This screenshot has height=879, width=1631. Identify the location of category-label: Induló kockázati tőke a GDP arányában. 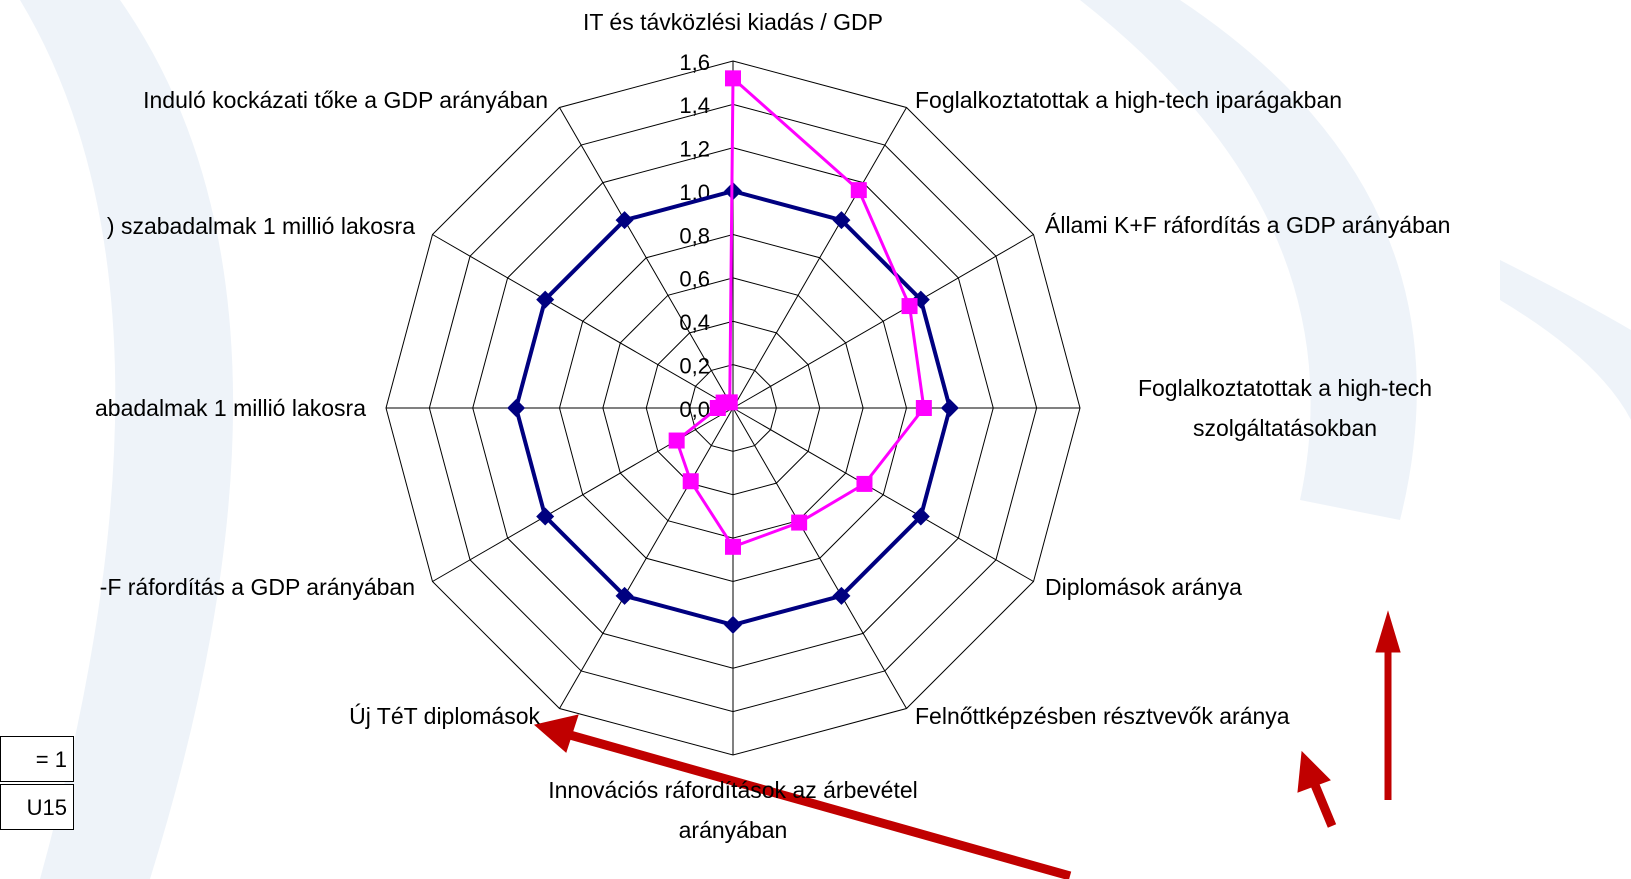
(345, 100).